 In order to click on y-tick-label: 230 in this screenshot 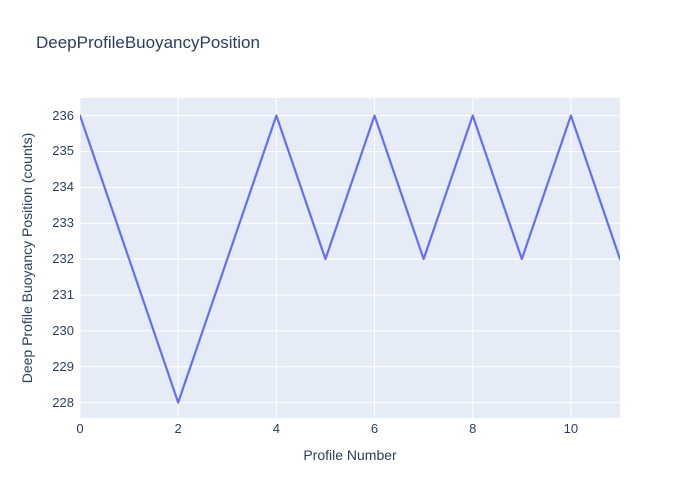, I will do `click(63, 330)`.